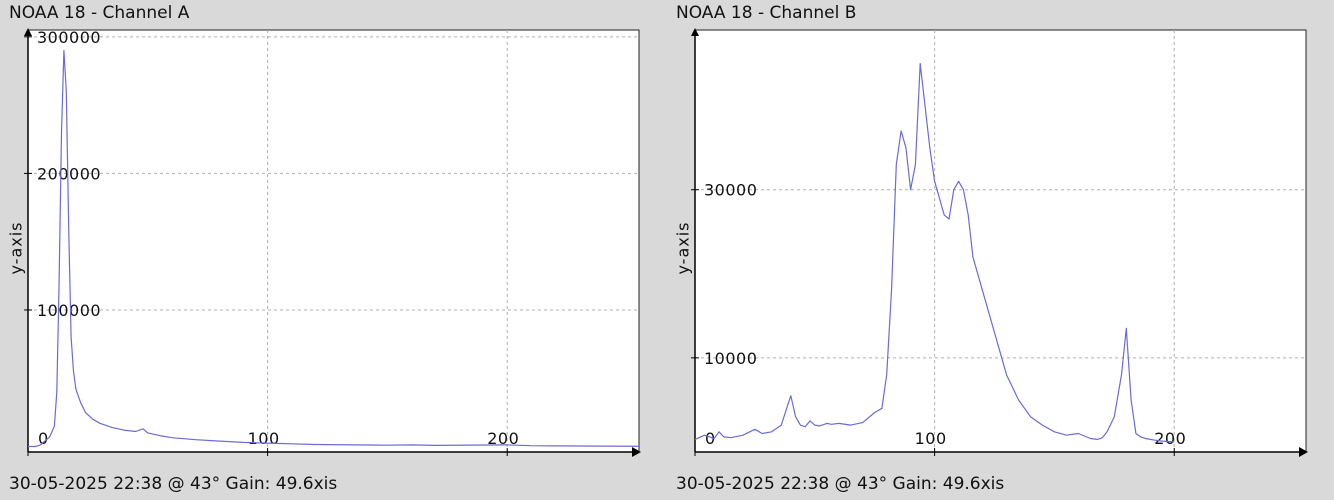 This screenshot has width=1334, height=500. Describe the element at coordinates (69, 37) in the screenshot. I see `y-tick-label: 300000` at that location.